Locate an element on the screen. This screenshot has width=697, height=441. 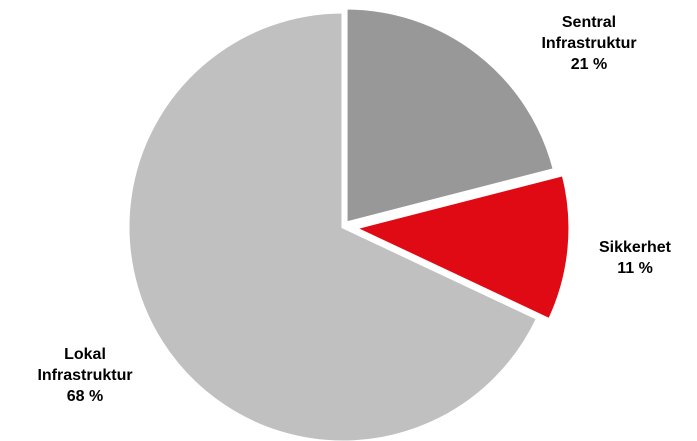
slice-value-label: 21 % is located at coordinates (589, 64).